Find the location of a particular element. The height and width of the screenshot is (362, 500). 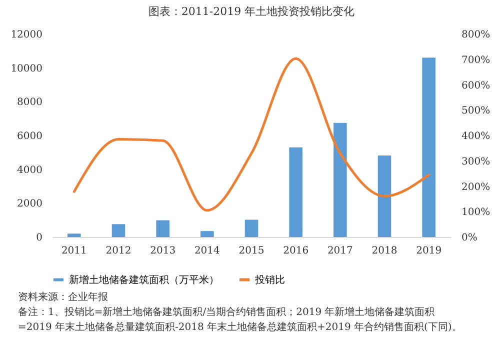

x-tick-label: 2012 is located at coordinates (119, 251).